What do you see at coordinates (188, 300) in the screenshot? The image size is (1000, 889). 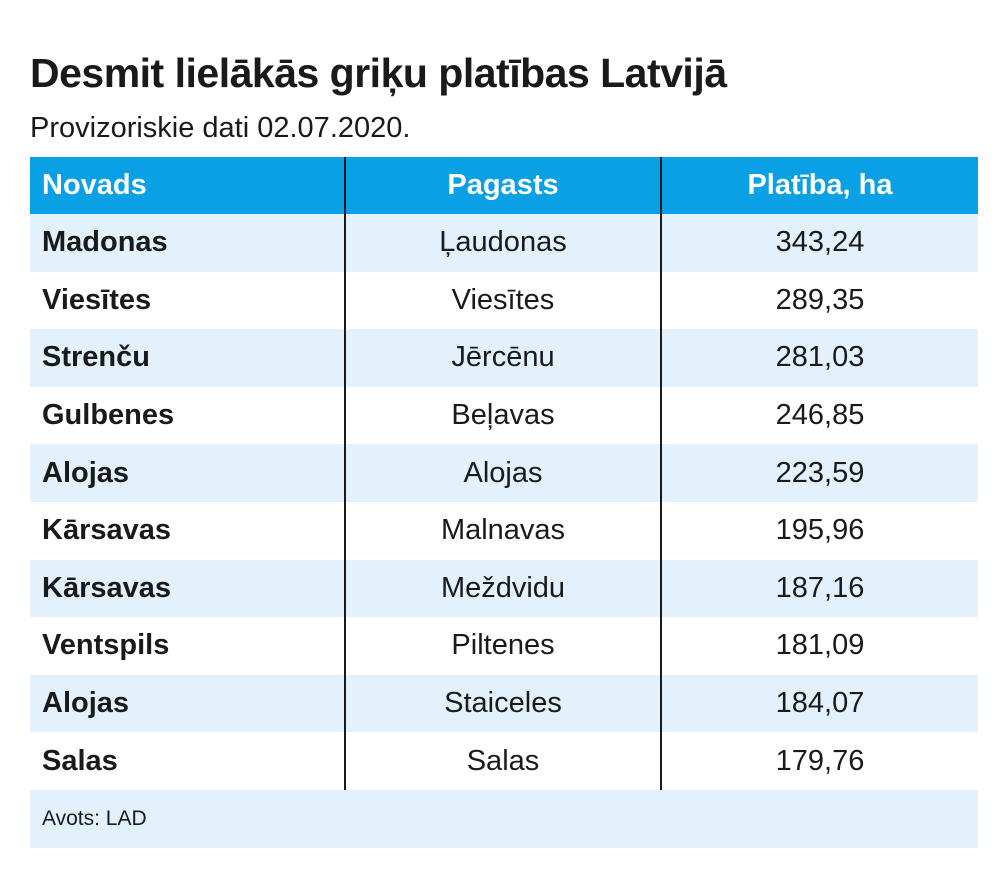 I see `cell-novads: Viesītes` at bounding box center [188, 300].